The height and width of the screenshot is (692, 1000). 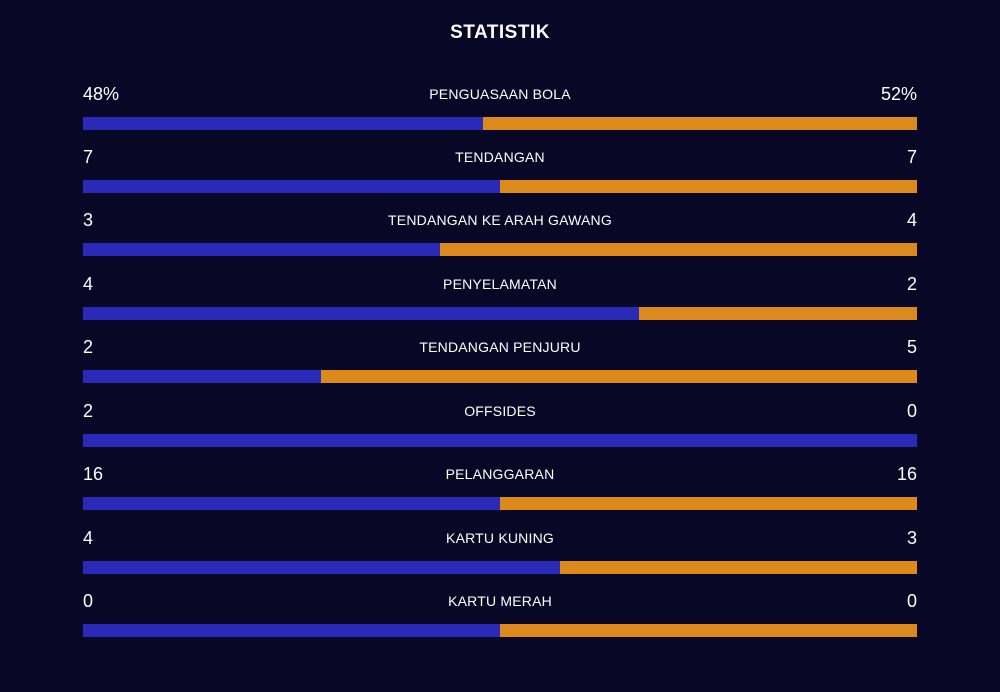 What do you see at coordinates (911, 538) in the screenshot?
I see `away-value: 3` at bounding box center [911, 538].